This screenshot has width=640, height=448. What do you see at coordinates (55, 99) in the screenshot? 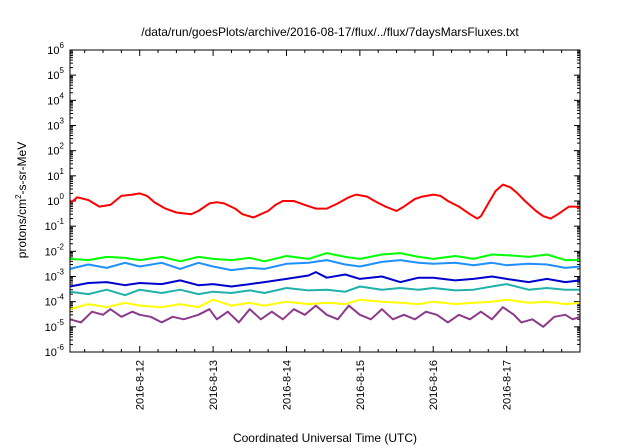
I see `y-tick-label: 10⁴` at bounding box center [55, 99].